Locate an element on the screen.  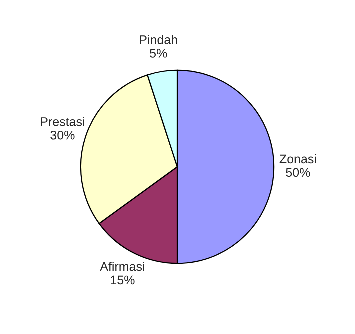
data-label: 15% is located at coordinates (123, 280).